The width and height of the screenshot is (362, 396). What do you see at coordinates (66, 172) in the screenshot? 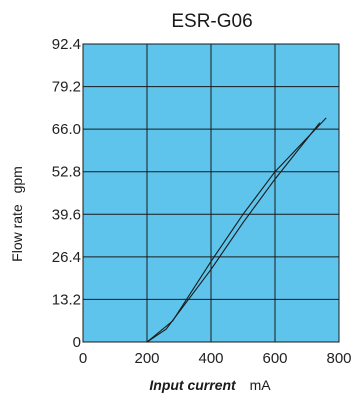
I see `y-tick-label: 52.8` at bounding box center [66, 172].